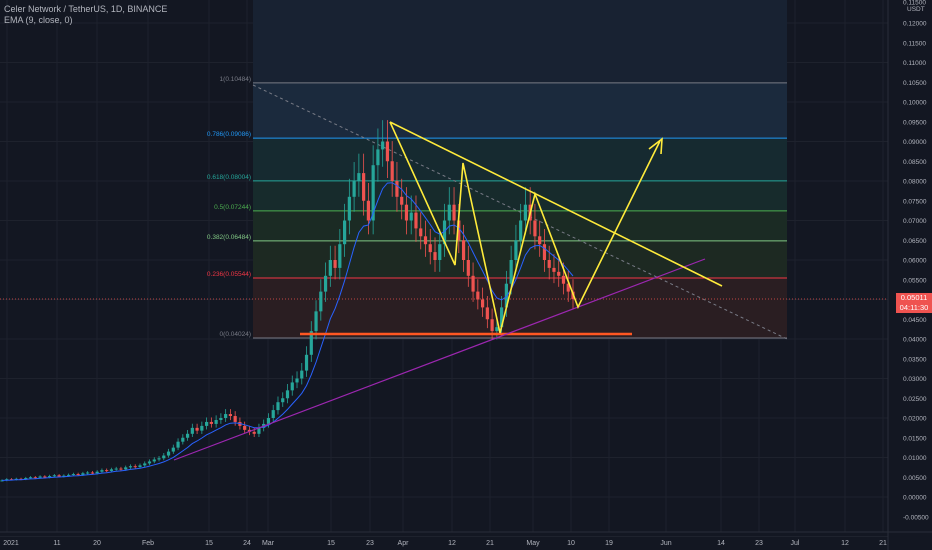  I want to click on y-tick-label: 0.11000, so click(914, 63).